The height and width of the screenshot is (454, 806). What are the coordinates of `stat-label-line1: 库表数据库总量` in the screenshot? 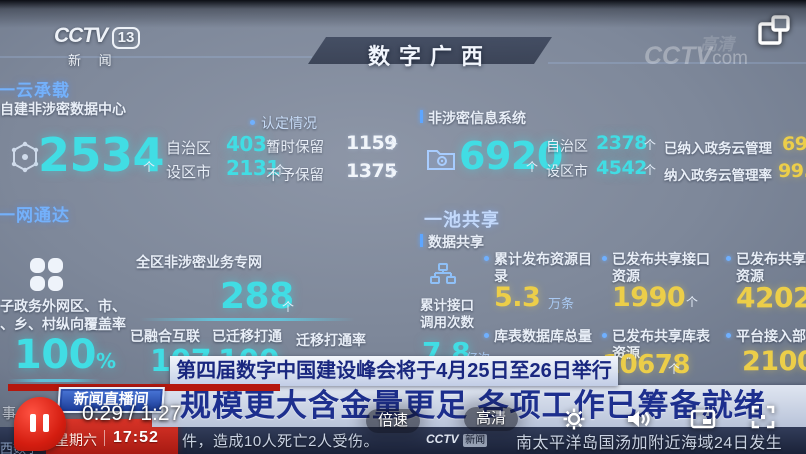 It's located at (543, 336).